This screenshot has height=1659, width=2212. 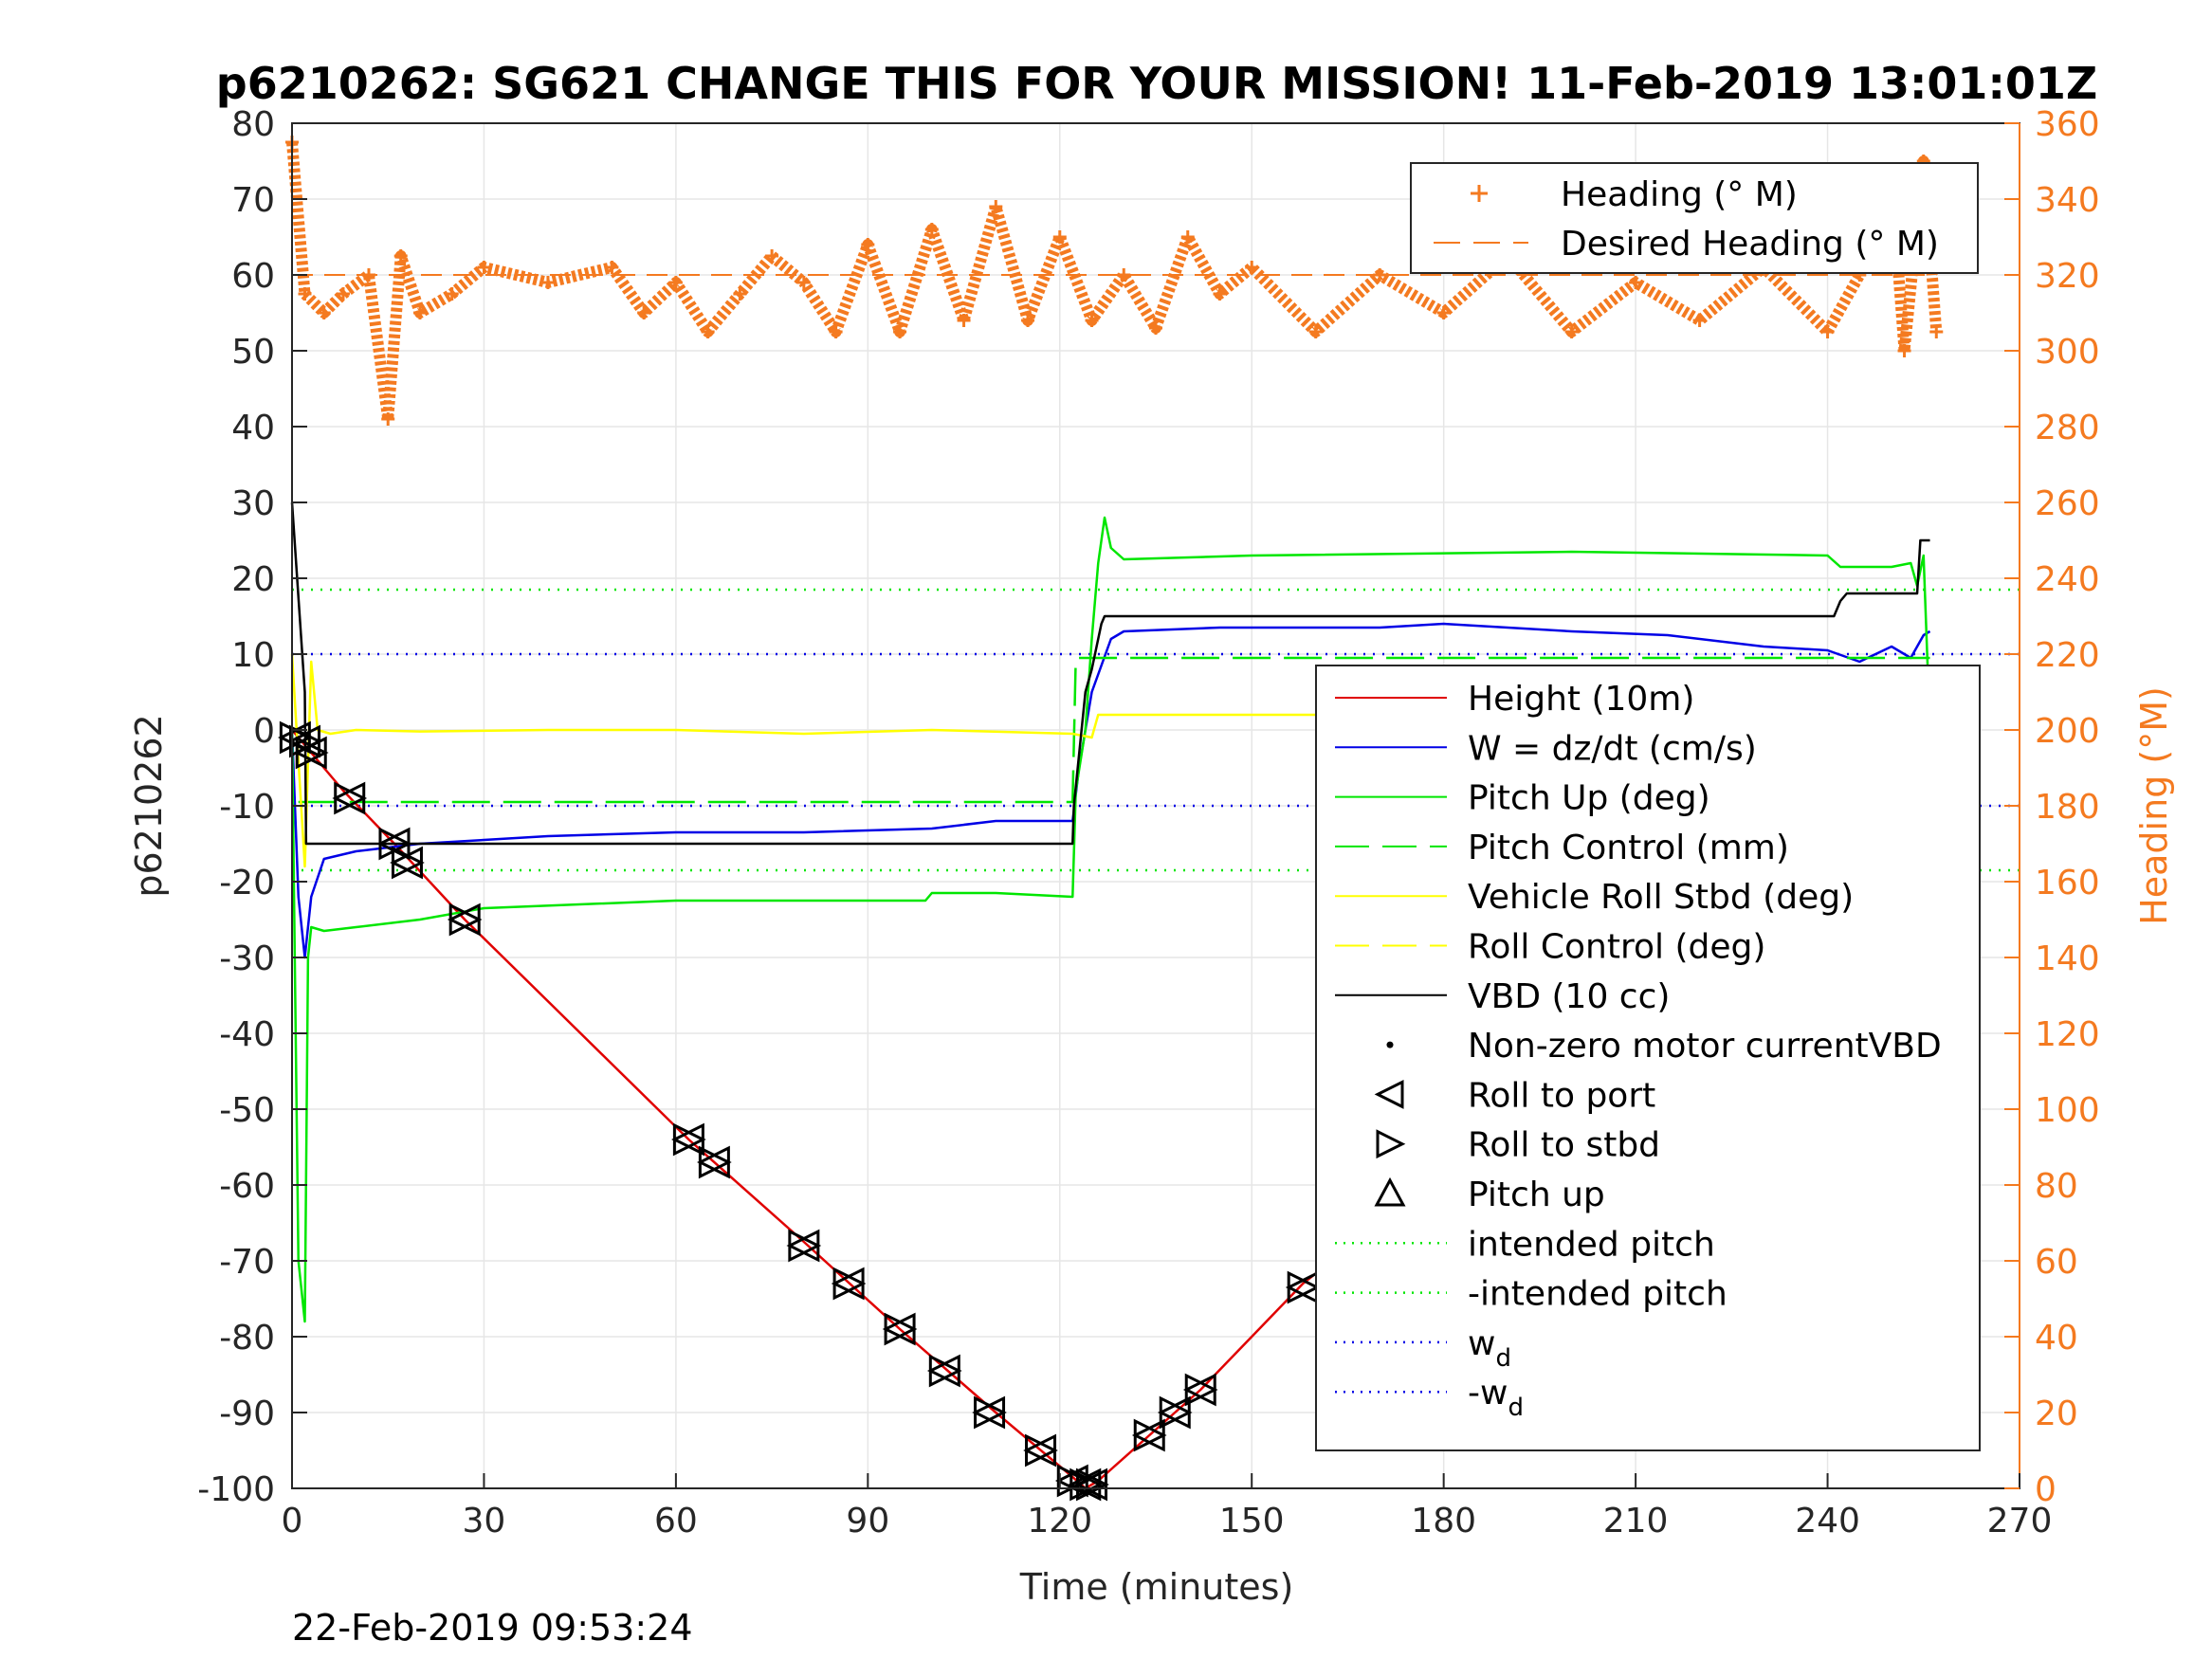 I want to click on y-left-tick-label: 80, so click(x=253, y=124).